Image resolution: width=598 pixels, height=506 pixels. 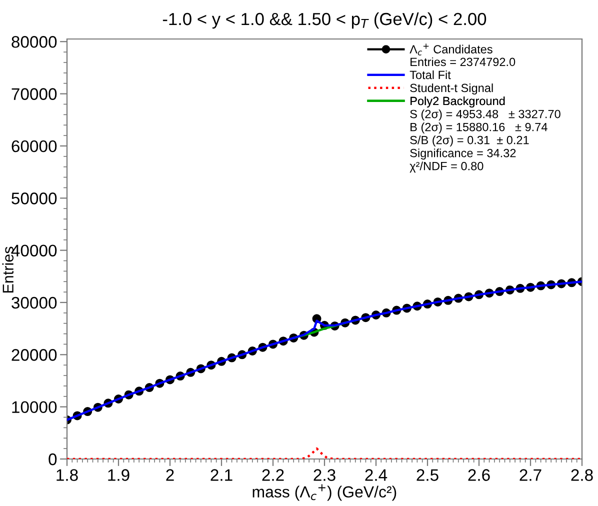 I want to click on x-tick-label: 1.8, so click(x=67, y=475).